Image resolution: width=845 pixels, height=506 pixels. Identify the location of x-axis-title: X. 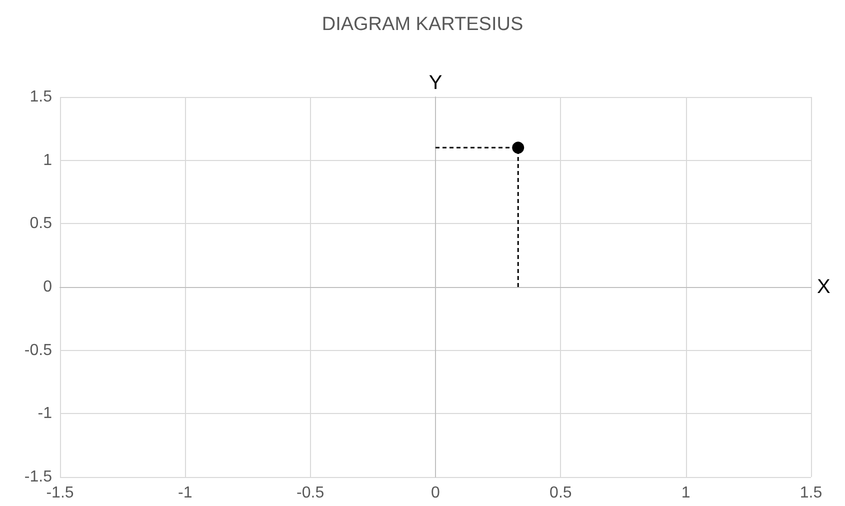
(823, 287).